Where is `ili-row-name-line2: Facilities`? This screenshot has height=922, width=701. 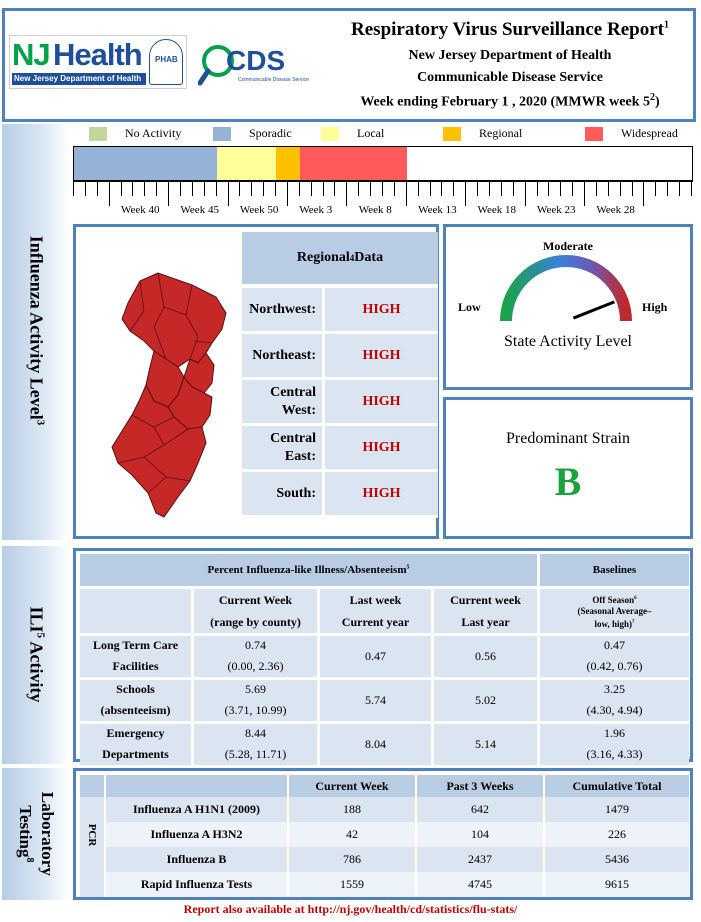
ili-row-name-line2: Facilities is located at coordinates (137, 666).